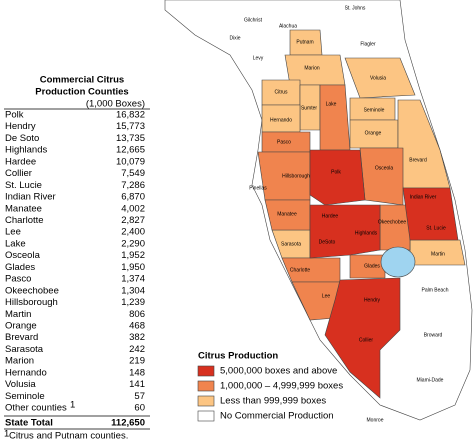  Describe the element at coordinates (68, 436) in the screenshot. I see `footnote: Citrus and Putnam counties.` at that location.